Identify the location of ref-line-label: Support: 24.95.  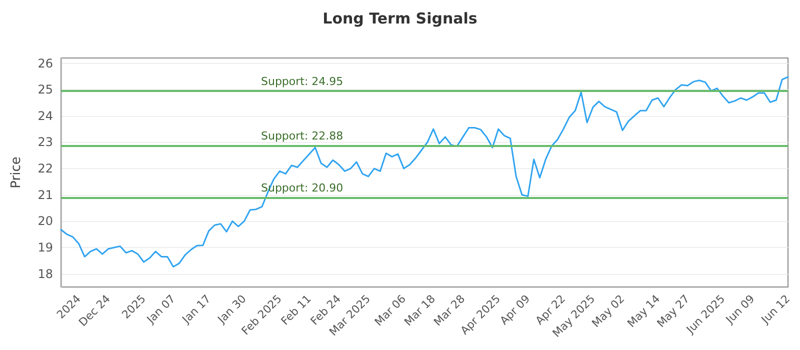
(302, 81).